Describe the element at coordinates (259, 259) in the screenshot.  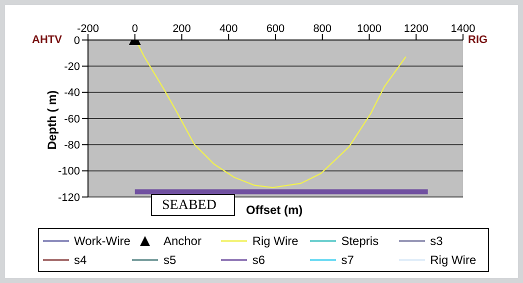
I see `legend-label: s6` at that location.